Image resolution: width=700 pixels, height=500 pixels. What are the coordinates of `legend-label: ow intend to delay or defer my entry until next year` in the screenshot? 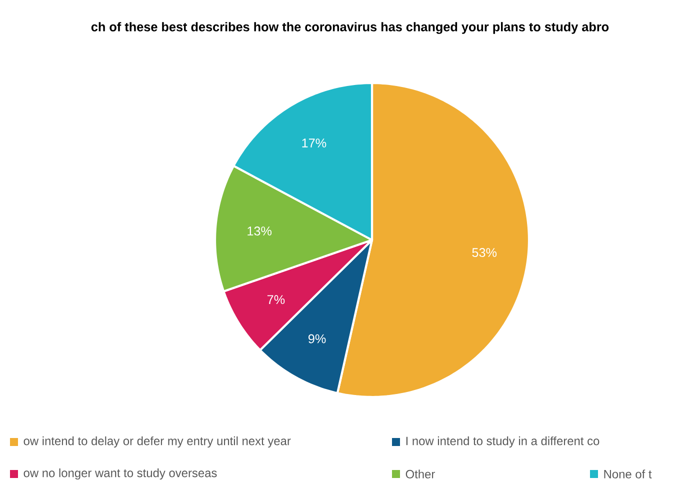 It's located at (157, 442).